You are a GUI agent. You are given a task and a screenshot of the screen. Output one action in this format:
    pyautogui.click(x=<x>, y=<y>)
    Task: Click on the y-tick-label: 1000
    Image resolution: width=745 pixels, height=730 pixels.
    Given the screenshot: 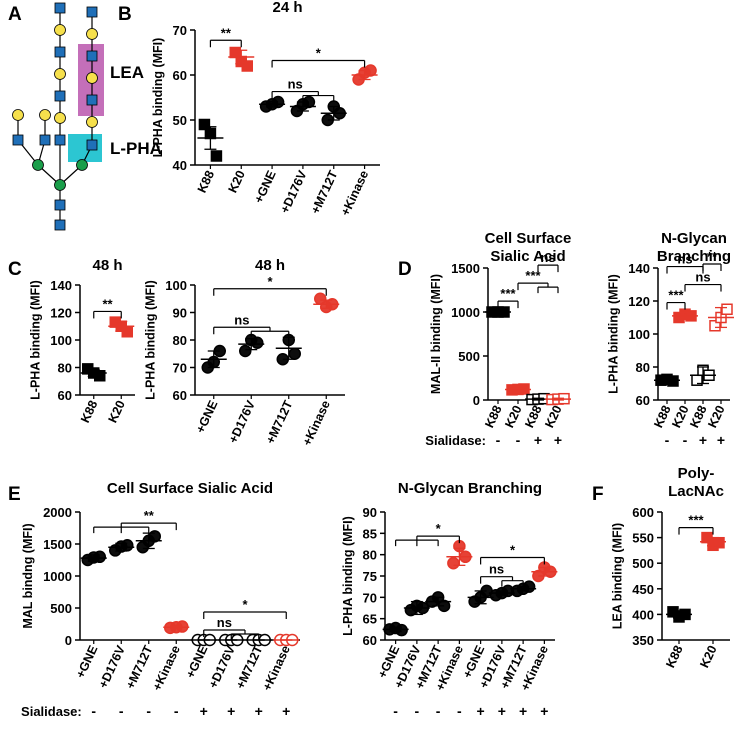 What is the action you would take?
    pyautogui.click(x=465, y=312)
    